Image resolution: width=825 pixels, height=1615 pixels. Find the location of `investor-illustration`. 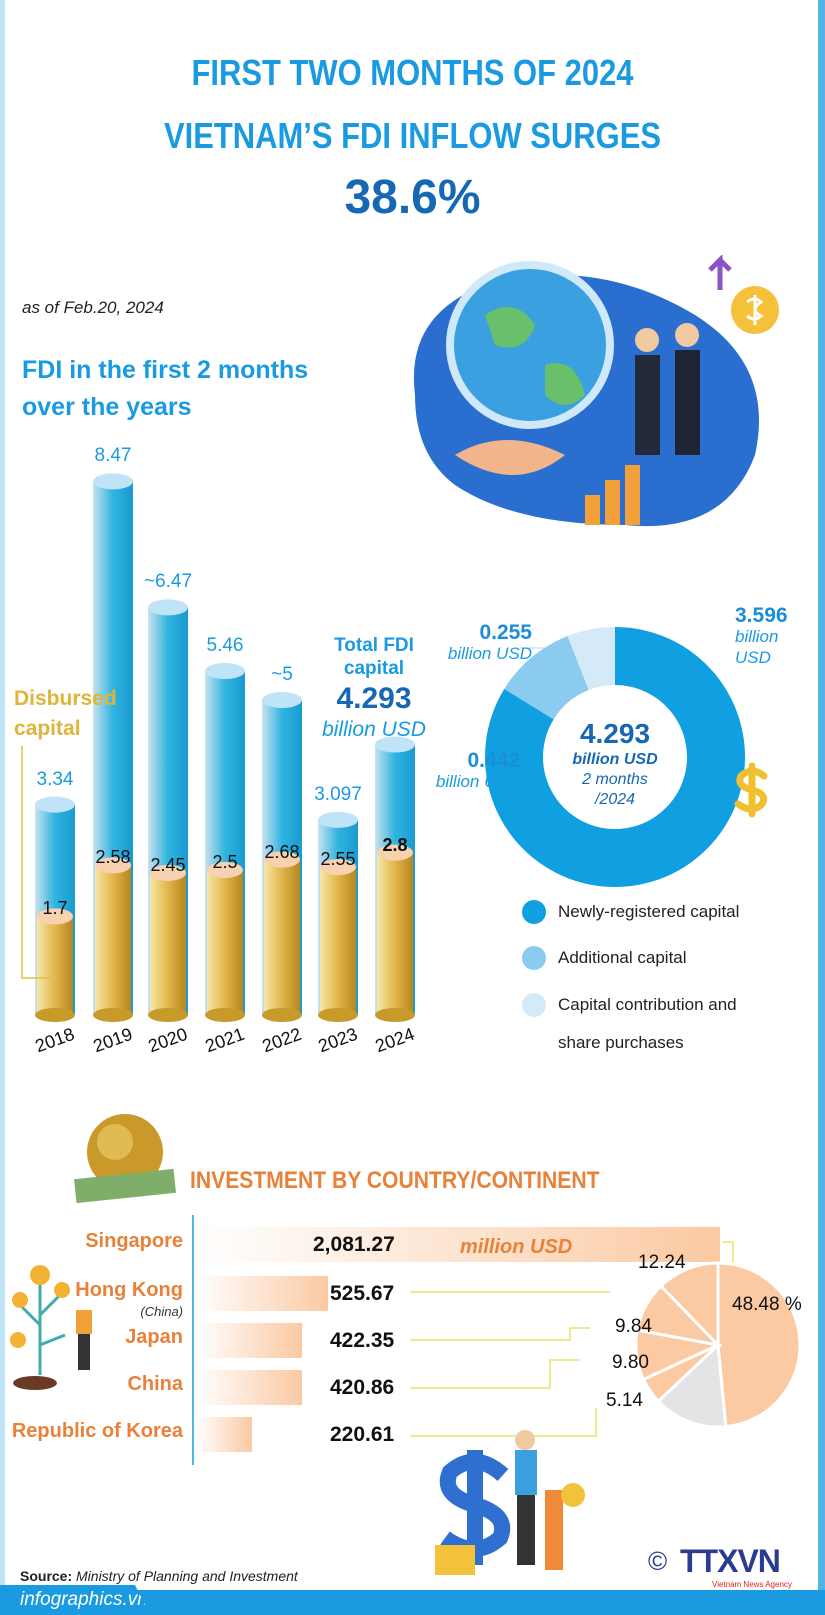

investor-illustration is located at coordinates (510, 1502).